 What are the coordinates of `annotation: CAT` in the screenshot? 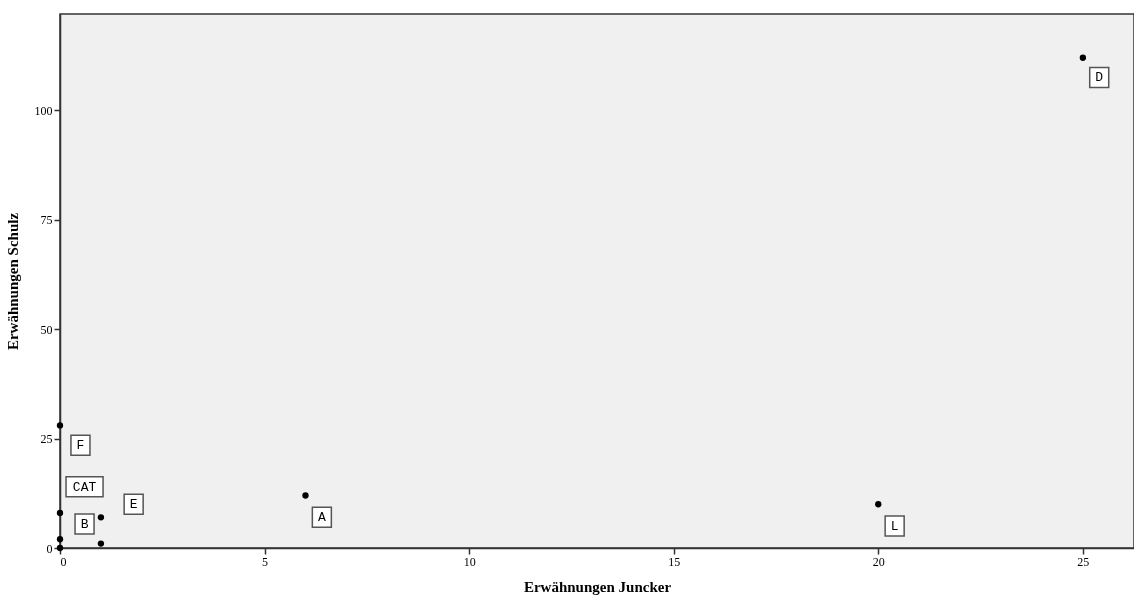 It's located at (84, 487).